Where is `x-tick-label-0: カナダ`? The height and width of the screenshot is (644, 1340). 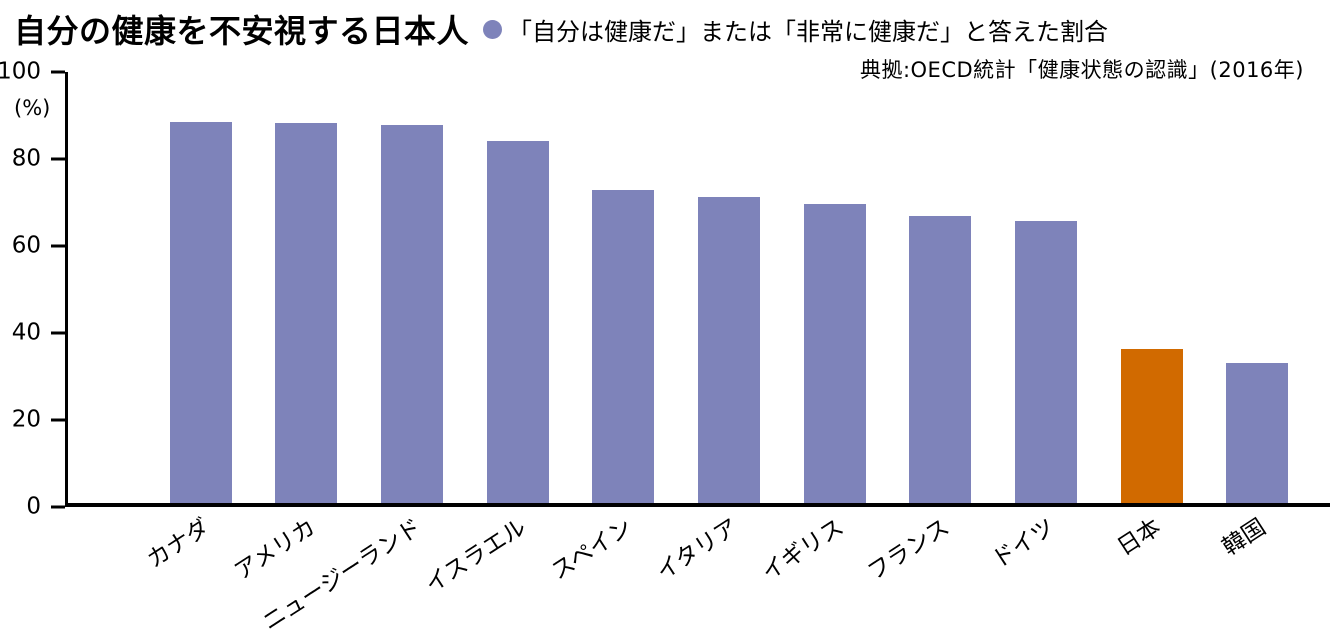
x-tick-label-0: カナダ is located at coordinates (178, 544).